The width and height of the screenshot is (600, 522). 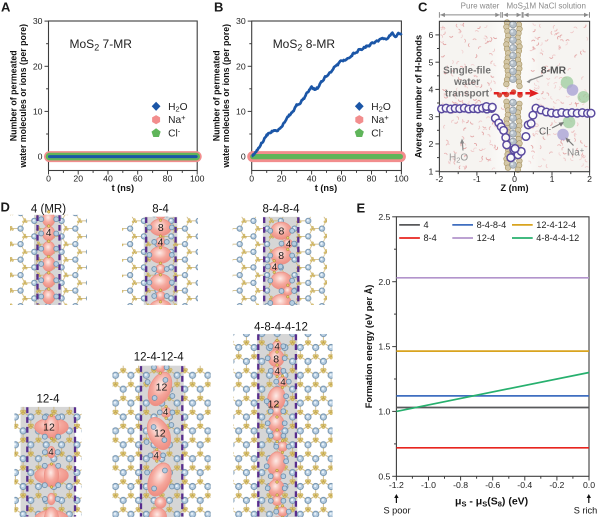 What do you see at coordinates (361, 208) in the screenshot?
I see `svg-text: E` at bounding box center [361, 208].